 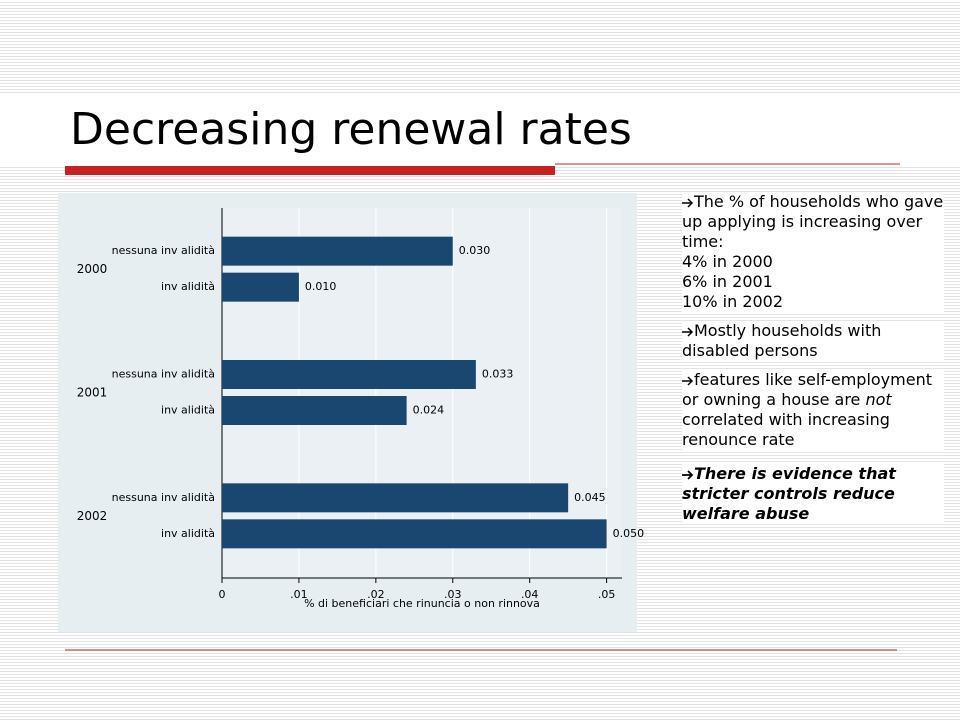 What do you see at coordinates (629, 533) in the screenshot?
I see `value-label: 0.050` at bounding box center [629, 533].